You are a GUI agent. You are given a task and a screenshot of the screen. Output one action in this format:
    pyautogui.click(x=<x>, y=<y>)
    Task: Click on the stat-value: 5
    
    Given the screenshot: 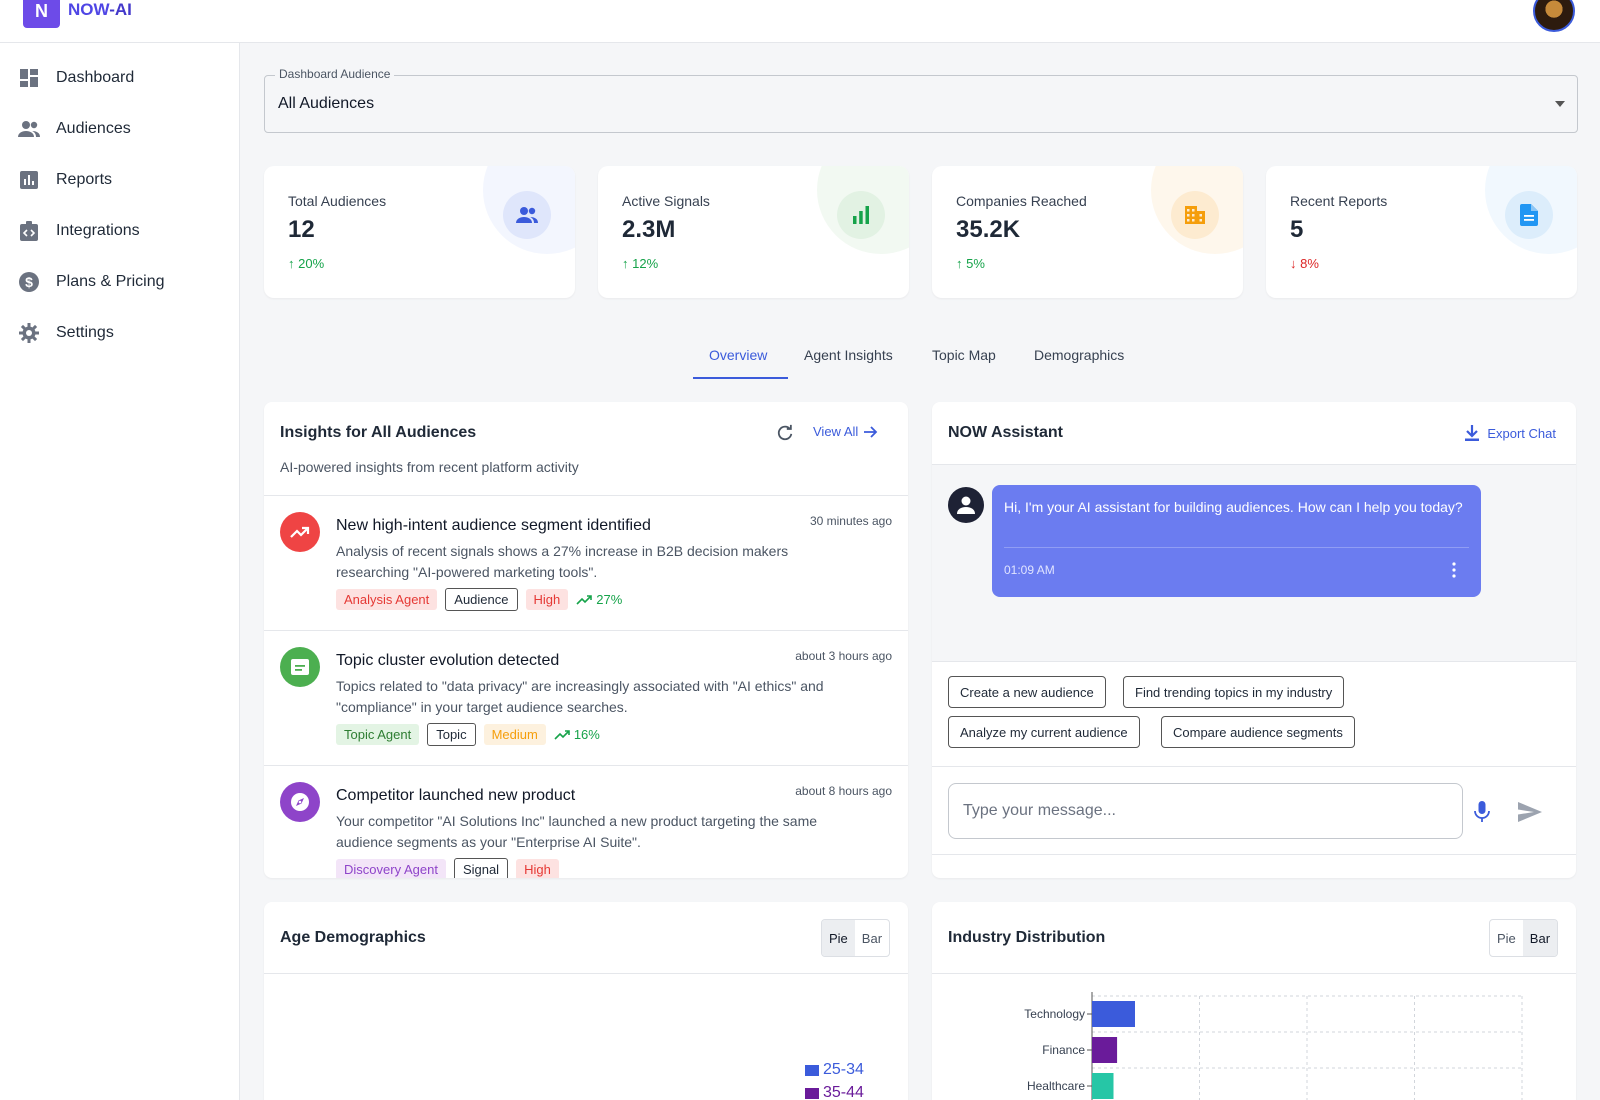 What is the action you would take?
    pyautogui.click(x=1297, y=229)
    